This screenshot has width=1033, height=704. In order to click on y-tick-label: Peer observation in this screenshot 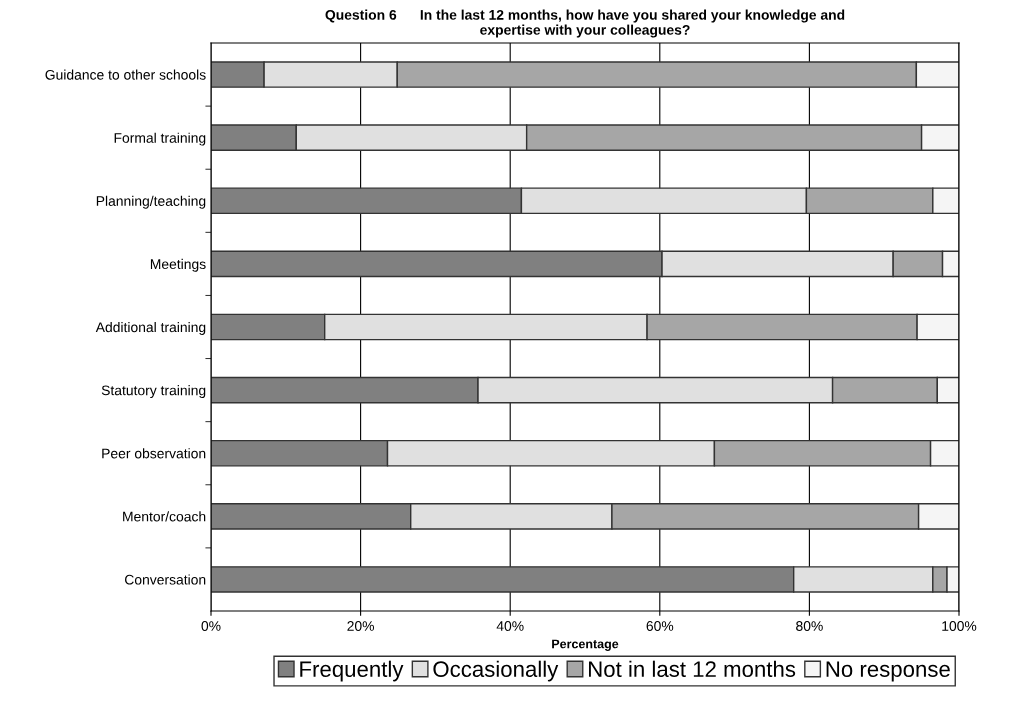, I will do `click(154, 453)`.